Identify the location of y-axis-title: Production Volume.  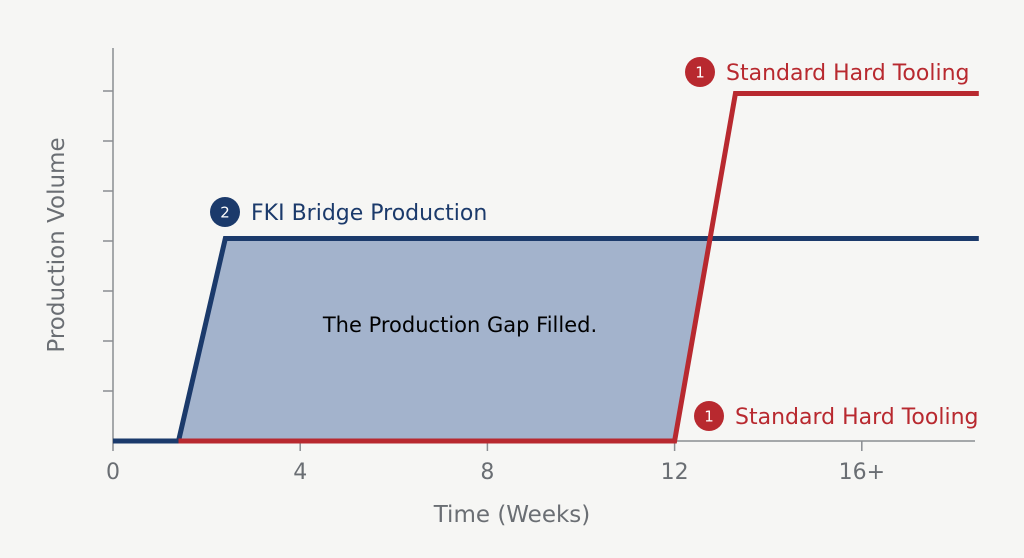
(57, 244).